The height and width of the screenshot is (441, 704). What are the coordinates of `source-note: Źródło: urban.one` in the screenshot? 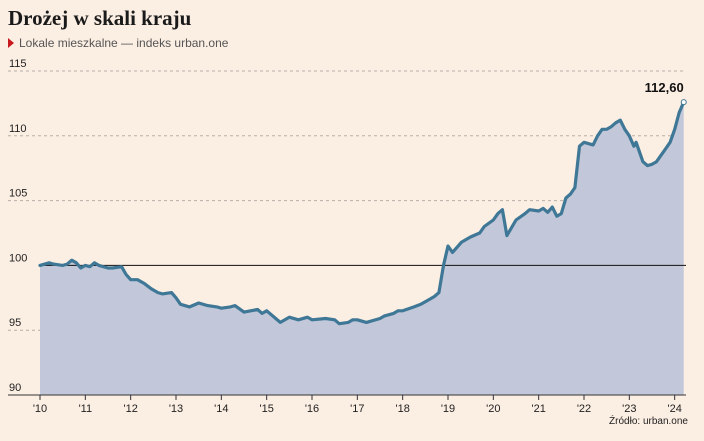 It's located at (648, 421).